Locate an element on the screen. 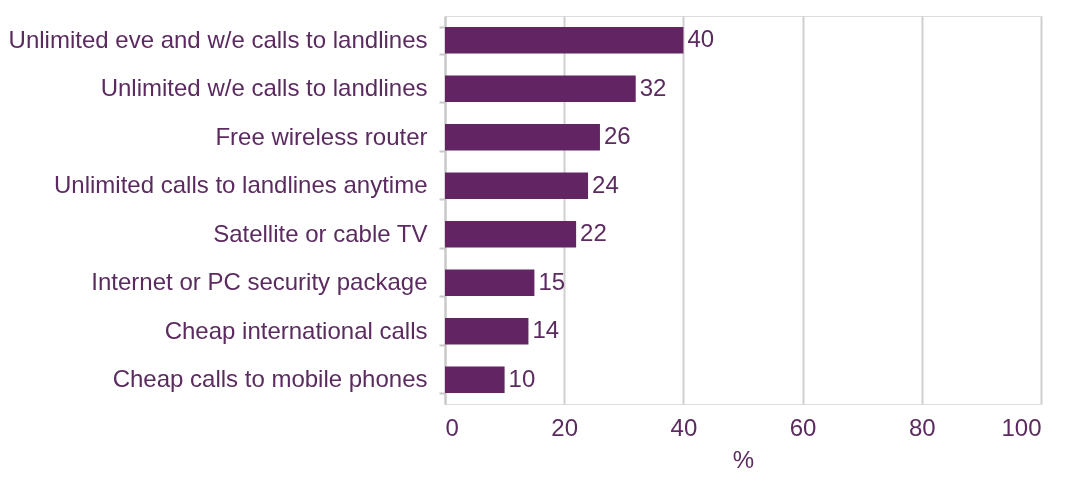  x-tick-label: 20 is located at coordinates (565, 427).